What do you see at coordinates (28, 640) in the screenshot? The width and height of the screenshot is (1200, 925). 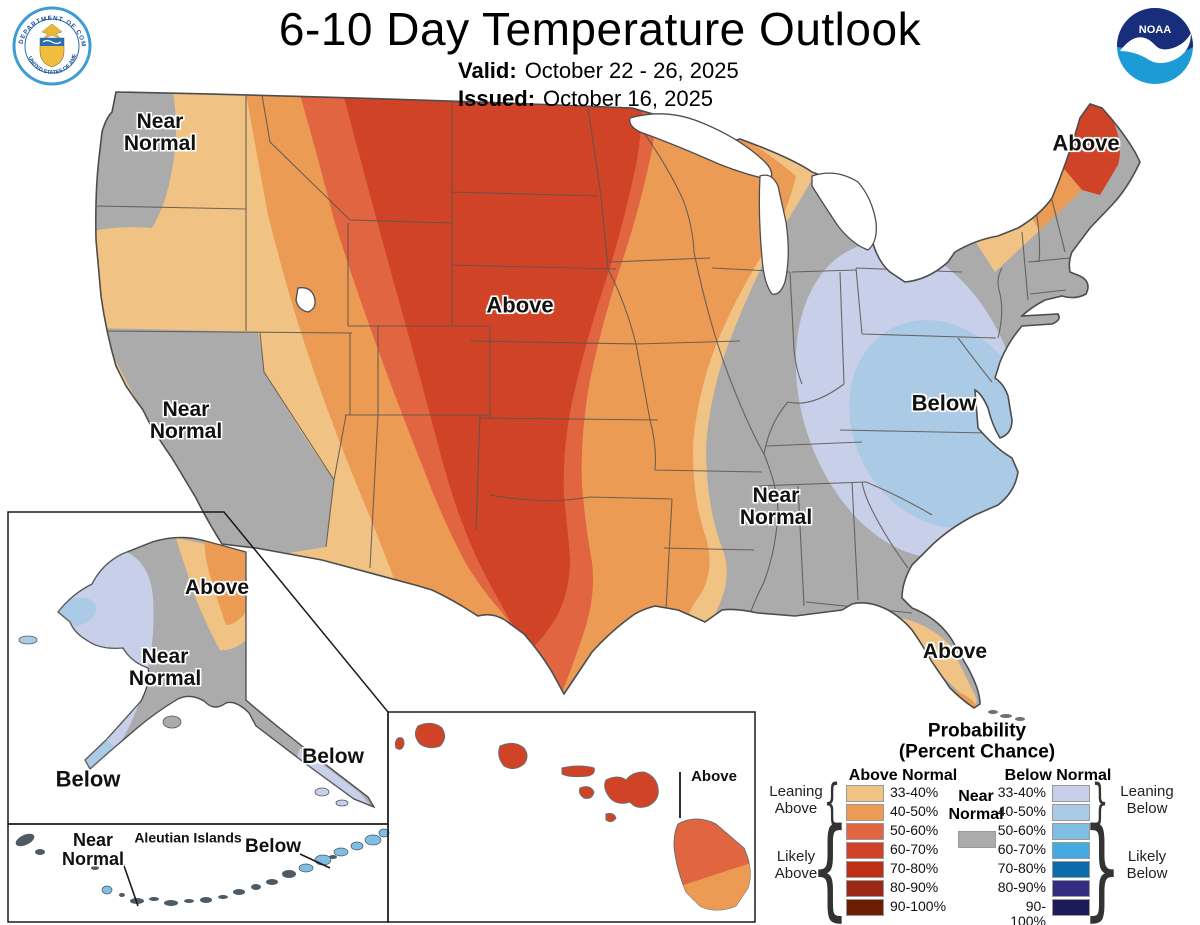 I see `st-lawrence-island` at bounding box center [28, 640].